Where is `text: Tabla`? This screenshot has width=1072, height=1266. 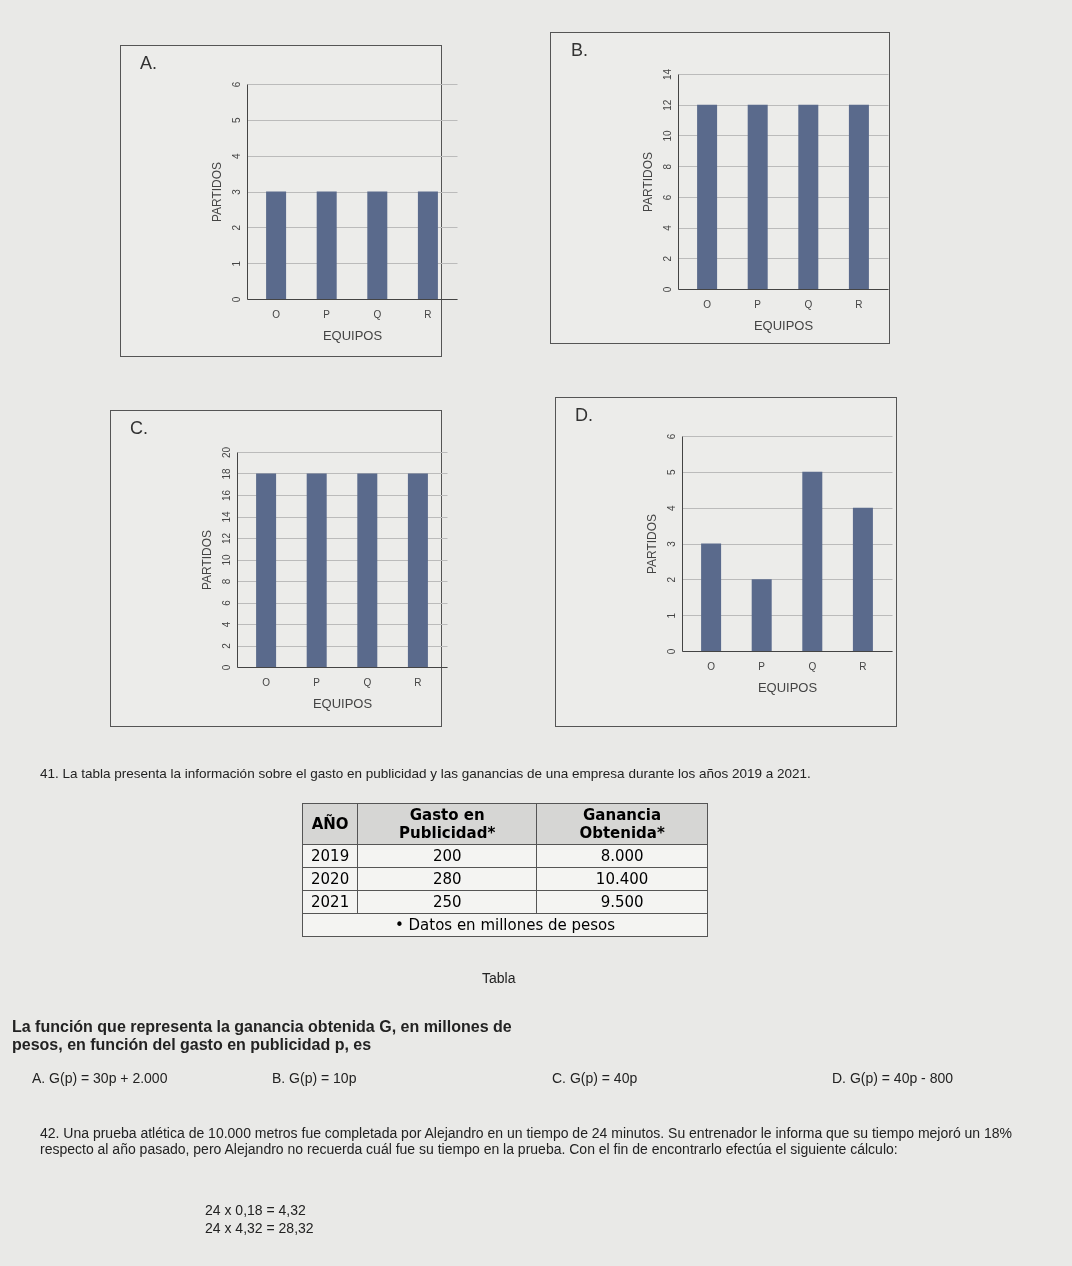
text: Tabla is located at coordinates (499, 978).